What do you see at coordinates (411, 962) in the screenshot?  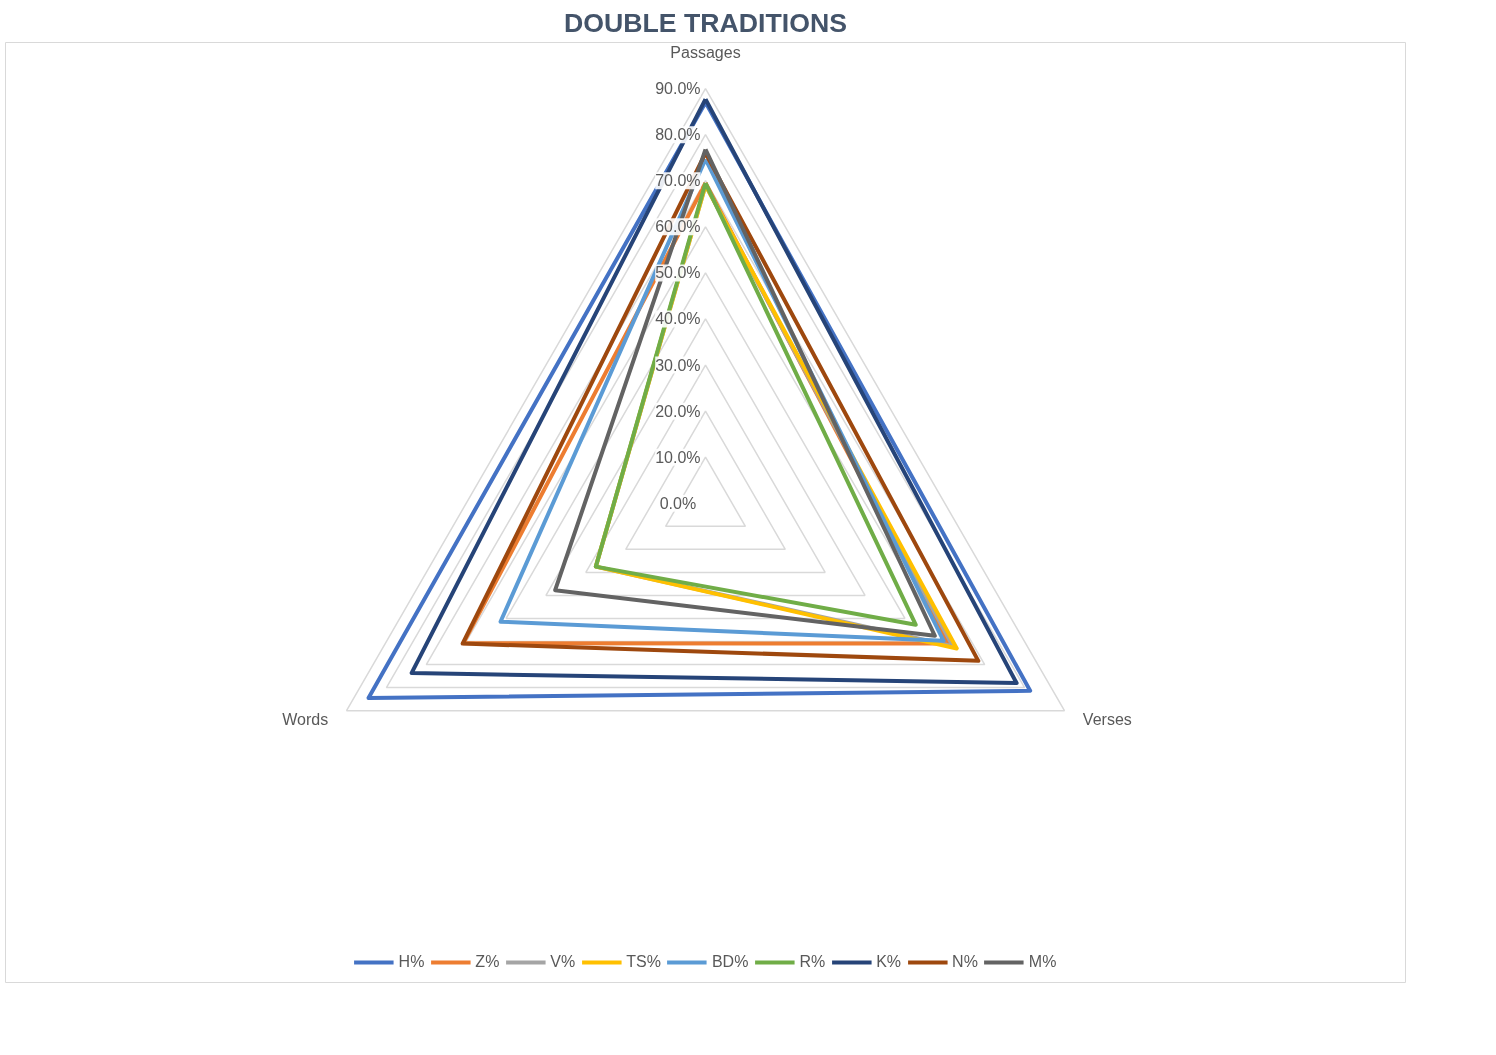 I see `legend-label: H%` at bounding box center [411, 962].